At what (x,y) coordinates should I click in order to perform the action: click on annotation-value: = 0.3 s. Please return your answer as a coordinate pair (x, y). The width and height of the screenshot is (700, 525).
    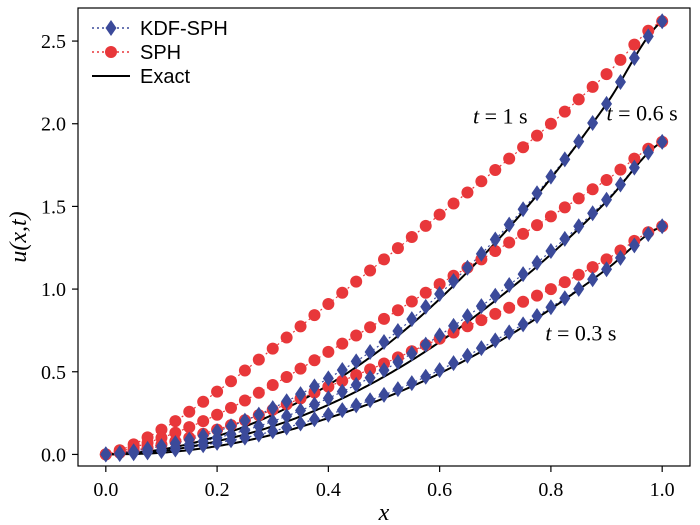
    Looking at the image, I should click on (583, 332).